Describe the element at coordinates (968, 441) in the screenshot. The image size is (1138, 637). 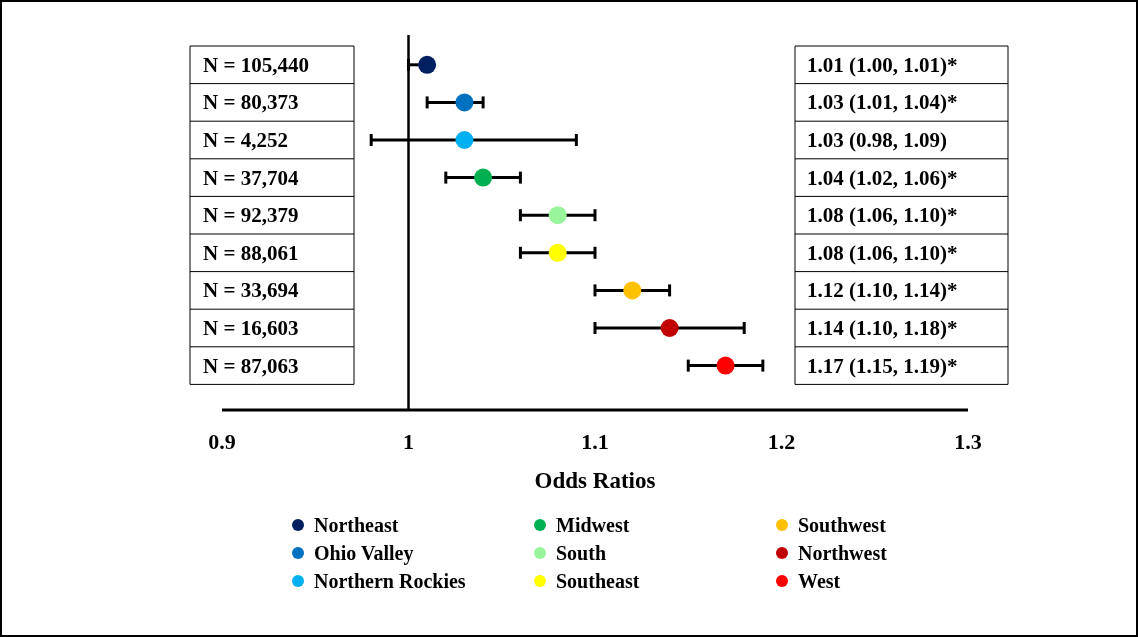
I see `x-tick-label: 1.3` at that location.